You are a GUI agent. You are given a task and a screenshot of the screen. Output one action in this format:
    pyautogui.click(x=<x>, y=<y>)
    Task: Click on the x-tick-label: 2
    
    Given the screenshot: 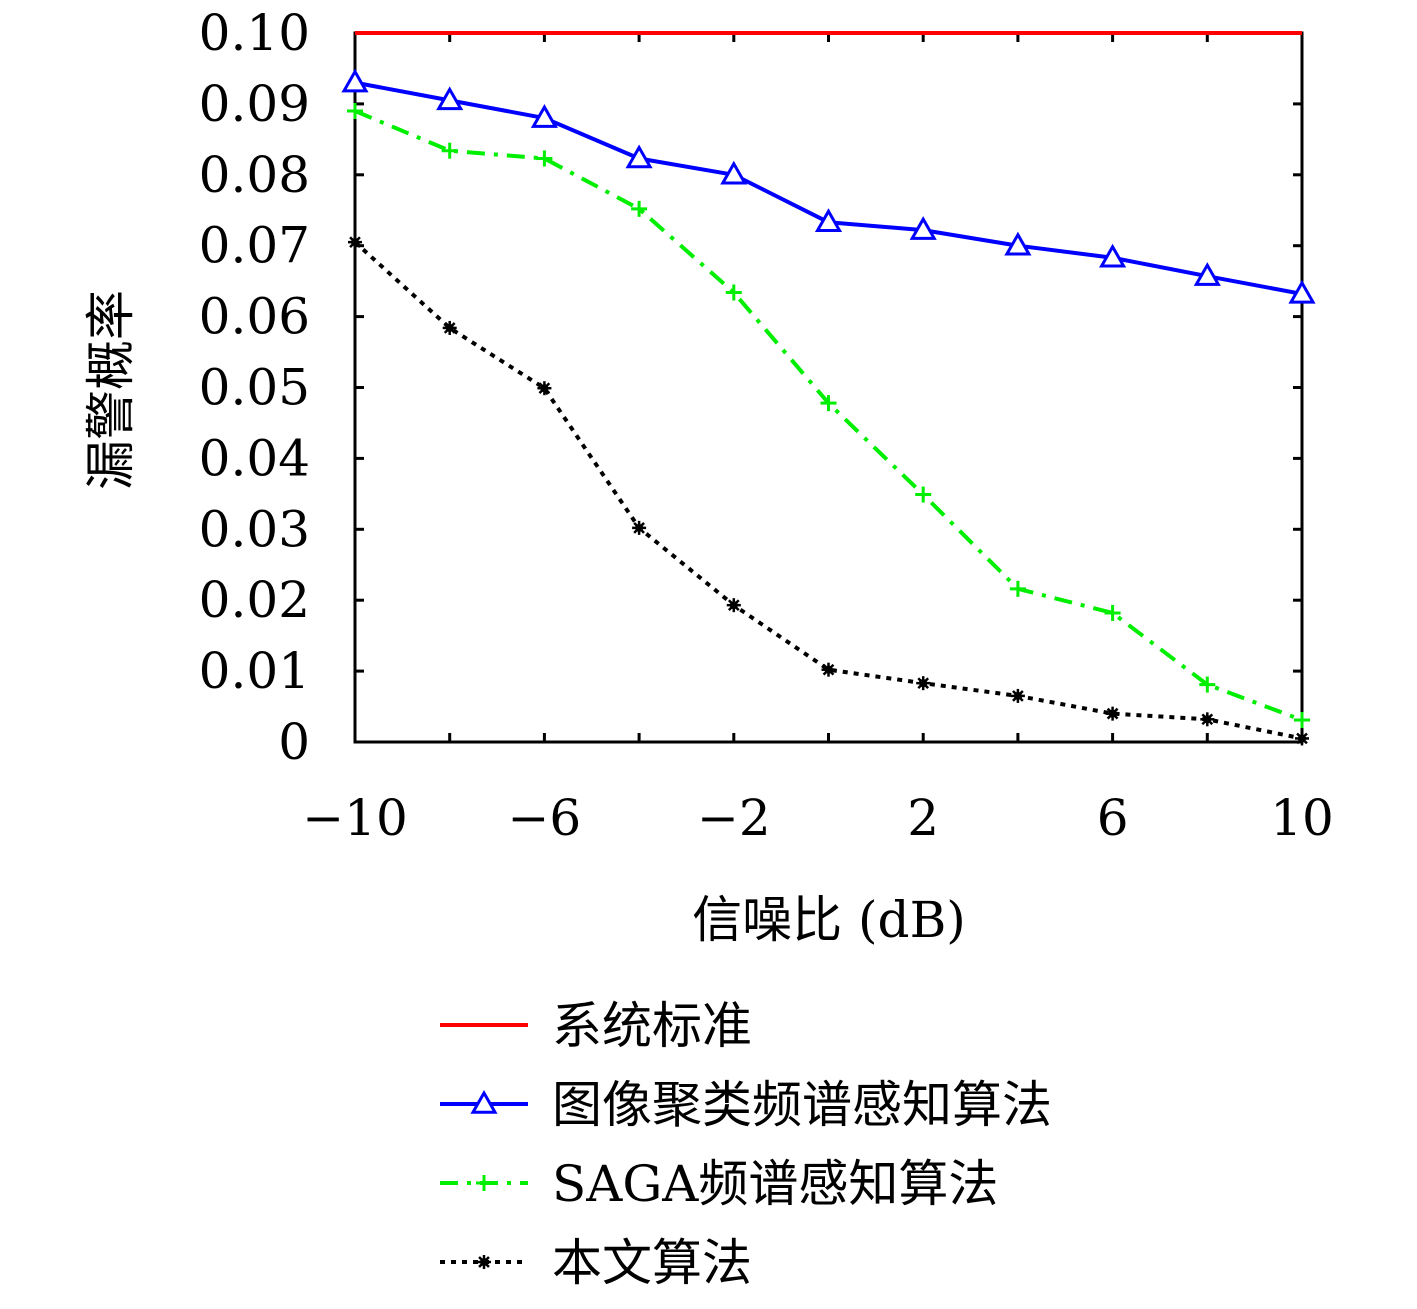 What is the action you would take?
    pyautogui.click(x=923, y=818)
    